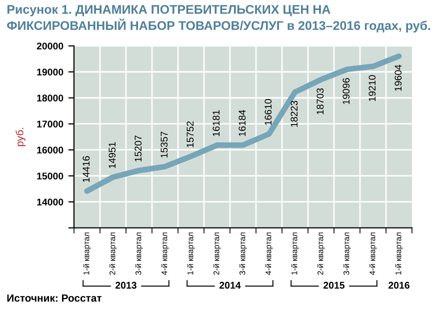 The height and width of the screenshot is (310, 443). Describe the element at coordinates (334, 285) in the screenshot. I see `text: 2015` at that location.